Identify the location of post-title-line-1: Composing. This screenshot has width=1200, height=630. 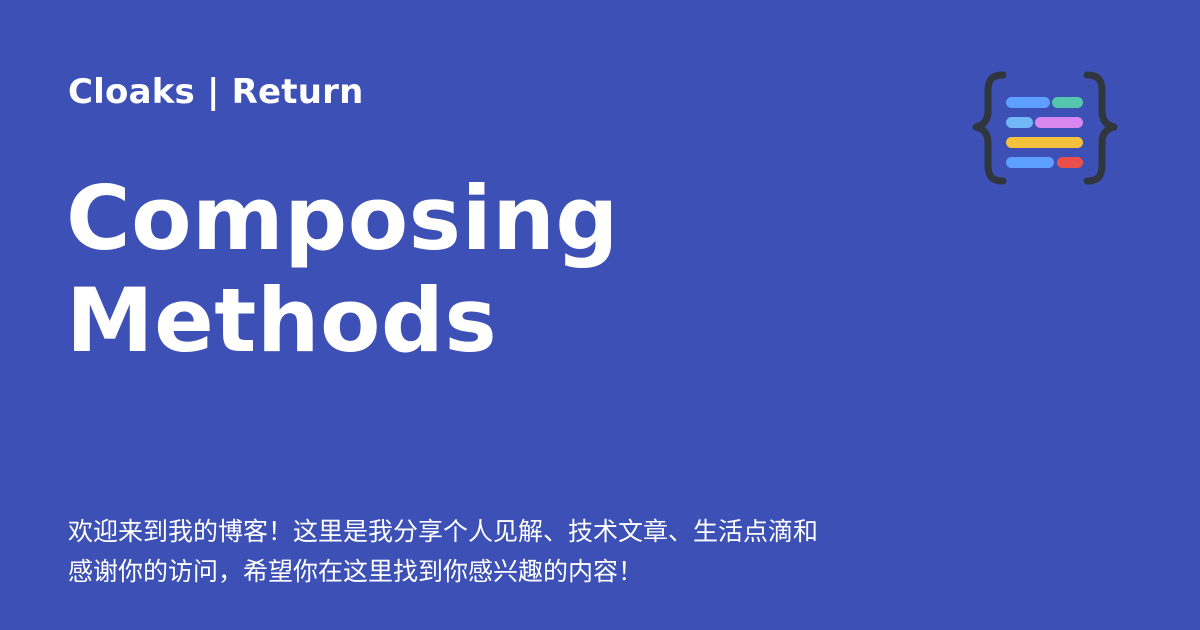
(342, 218).